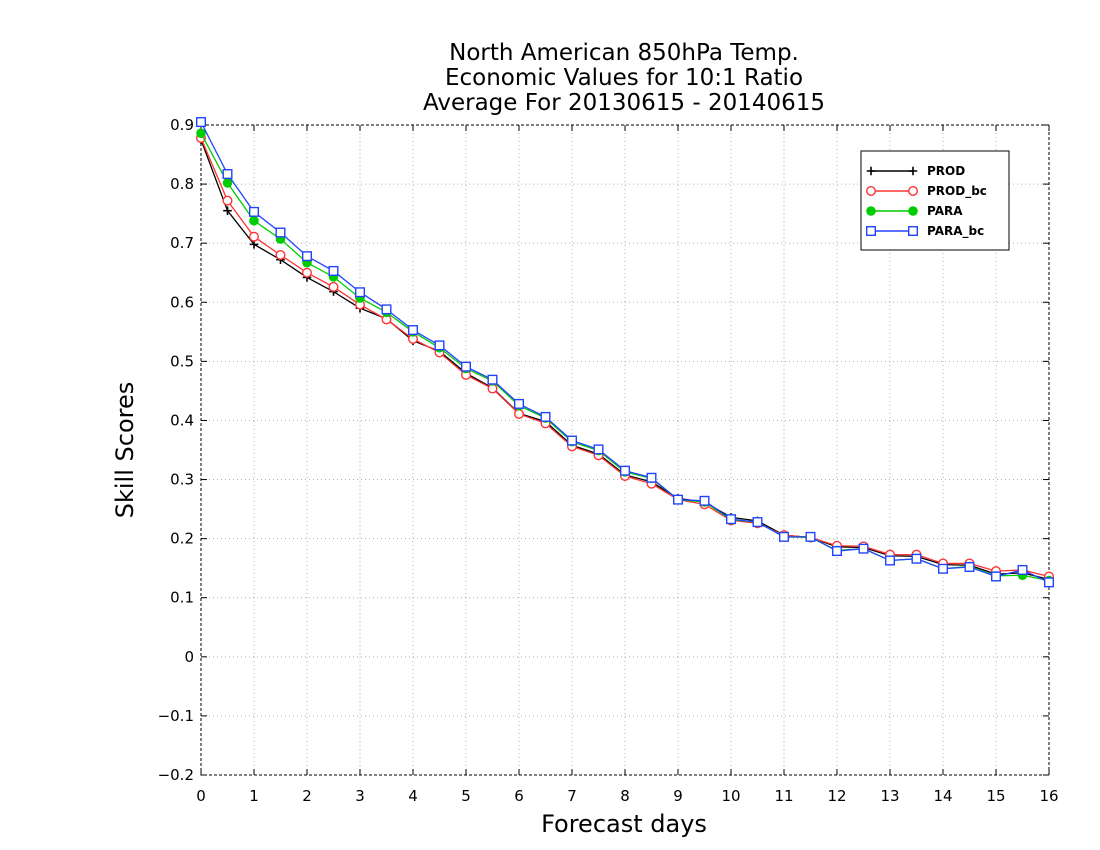 The height and width of the screenshot is (850, 1100). Describe the element at coordinates (925, 231) in the screenshot. I see `legend-item-para-bc: PARA_bc` at that location.